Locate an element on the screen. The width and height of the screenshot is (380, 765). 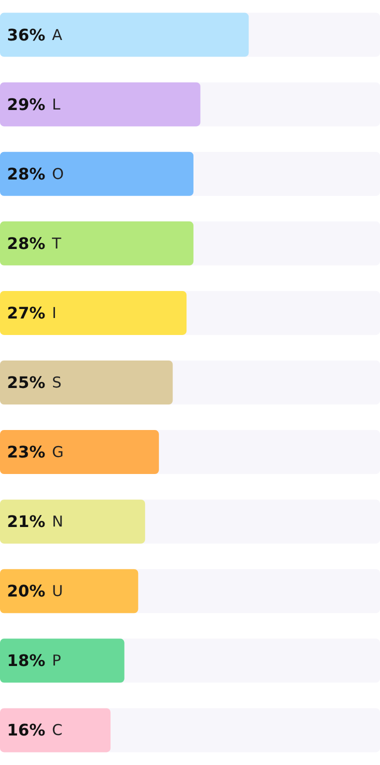
y-tick-label: A is located at coordinates (57, 35).